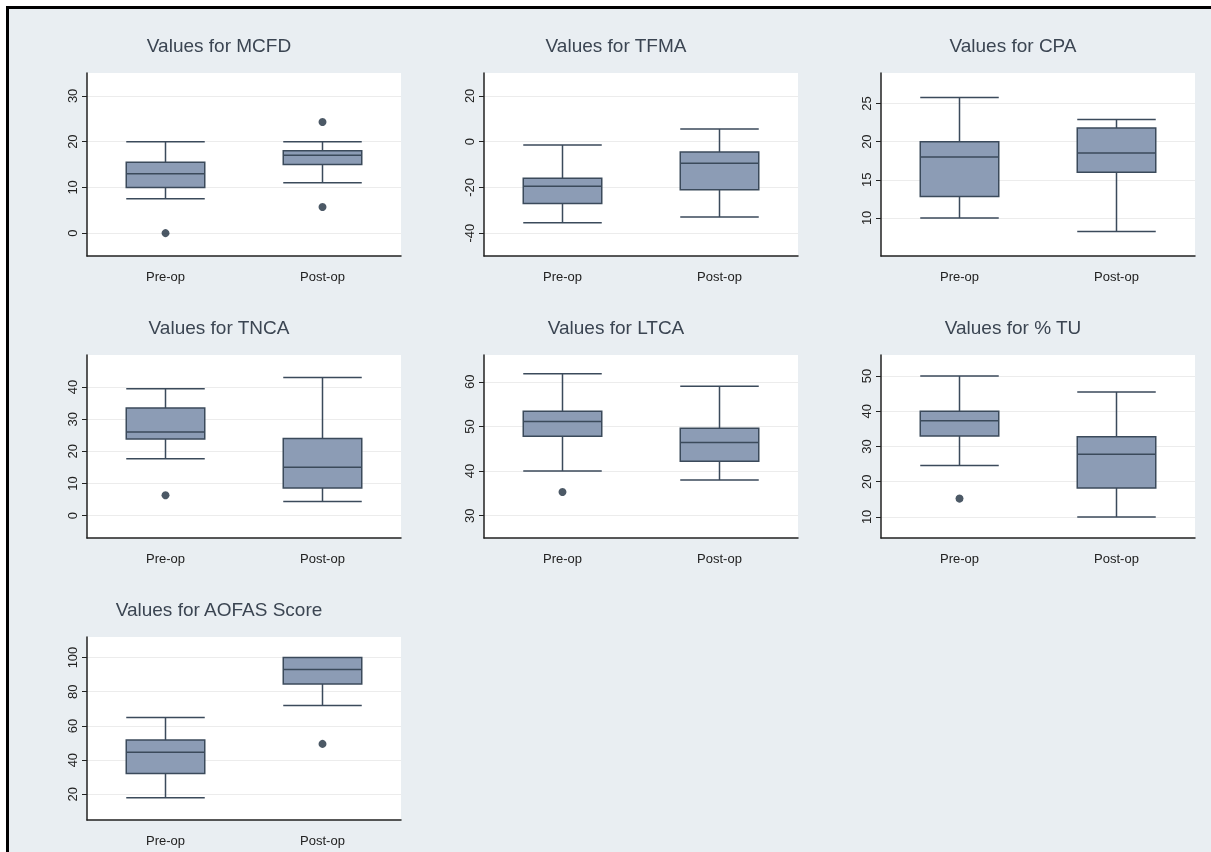  I want to click on chart-title: Values for CPA, so click(1013, 45).